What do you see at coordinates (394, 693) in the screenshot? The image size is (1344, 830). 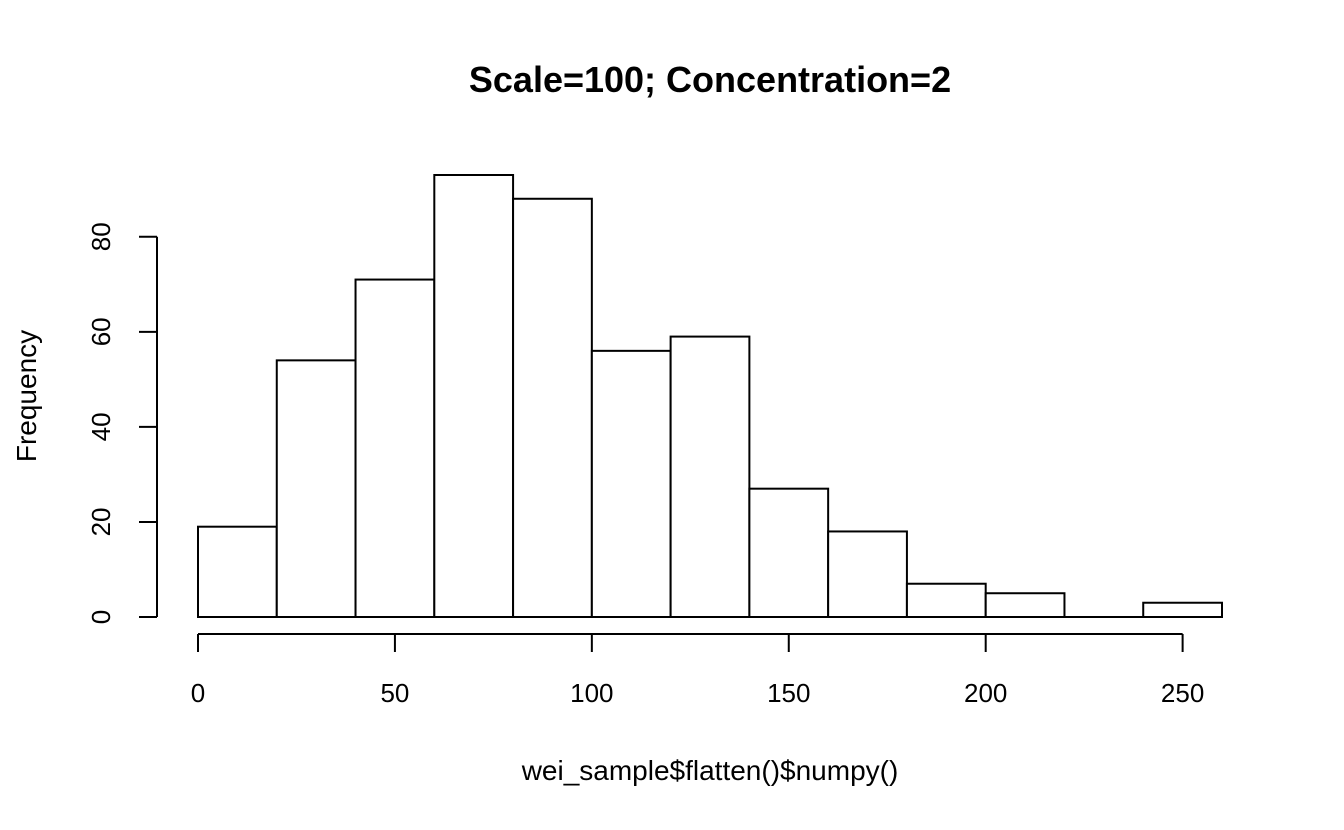 I see `x-tick-label-1: 50` at bounding box center [394, 693].